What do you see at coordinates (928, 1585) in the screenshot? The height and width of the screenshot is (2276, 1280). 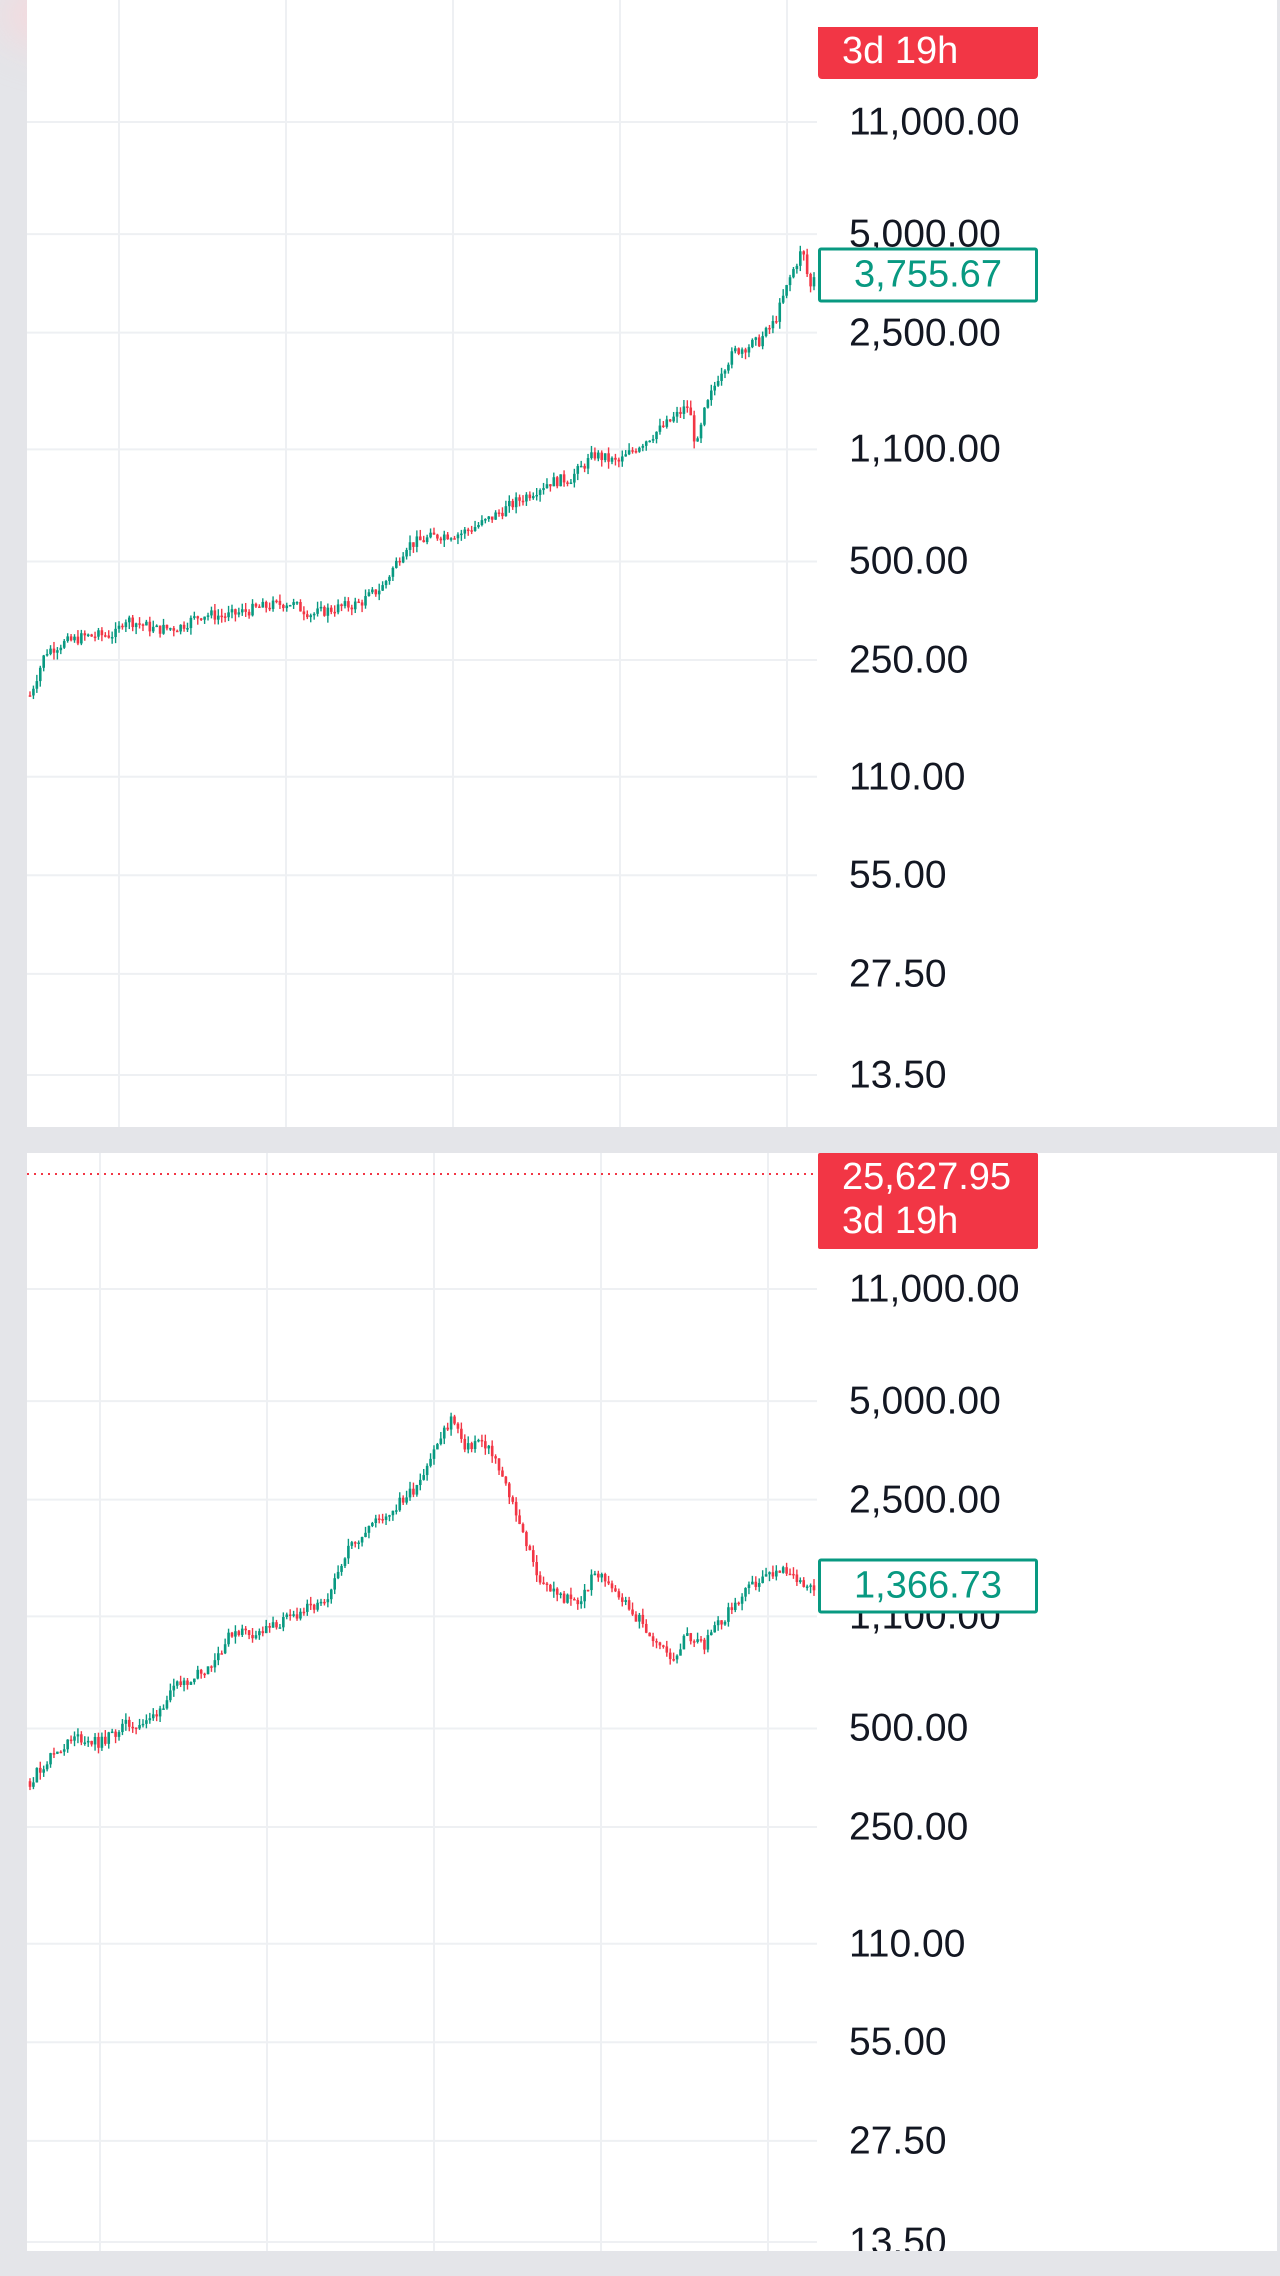 I see `current-price-badge: 1,366.73` at bounding box center [928, 1585].